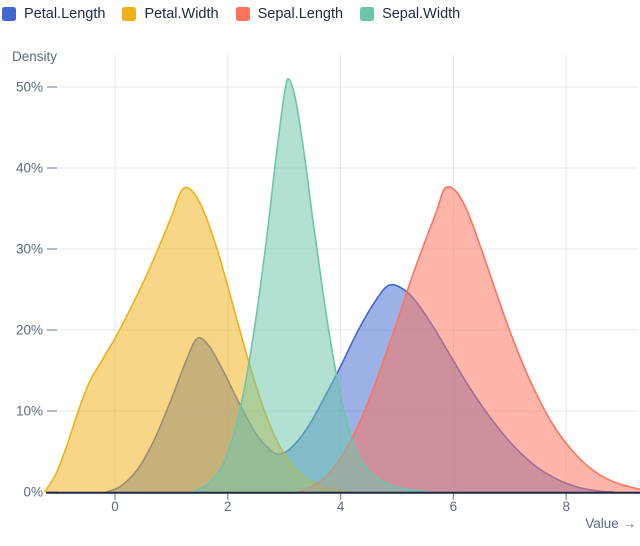 This screenshot has height=546, width=640. What do you see at coordinates (29, 249) in the screenshot?
I see `y-tick-label-30: 30%` at bounding box center [29, 249].